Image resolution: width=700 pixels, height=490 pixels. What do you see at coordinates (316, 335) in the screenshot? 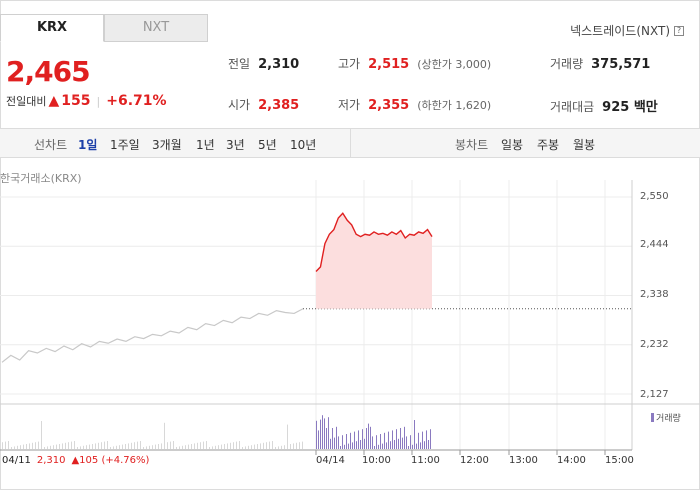
I see `prev-day-series` at bounding box center [316, 335].